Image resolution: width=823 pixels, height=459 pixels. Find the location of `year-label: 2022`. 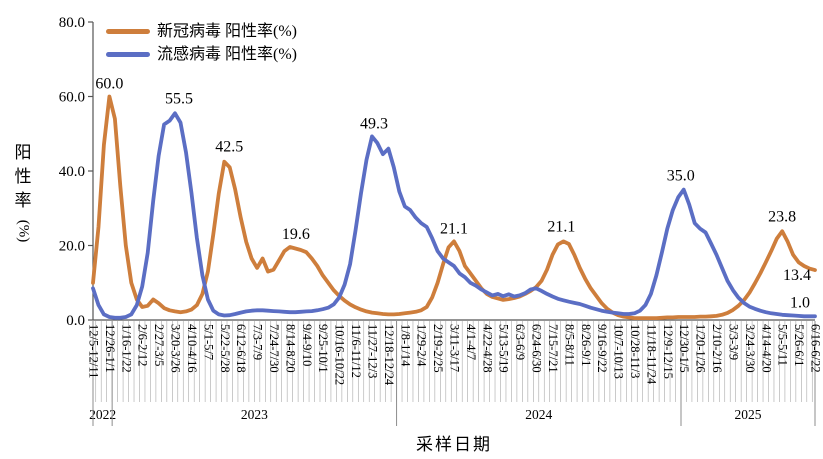

year-label: 2022 is located at coordinates (102, 414).